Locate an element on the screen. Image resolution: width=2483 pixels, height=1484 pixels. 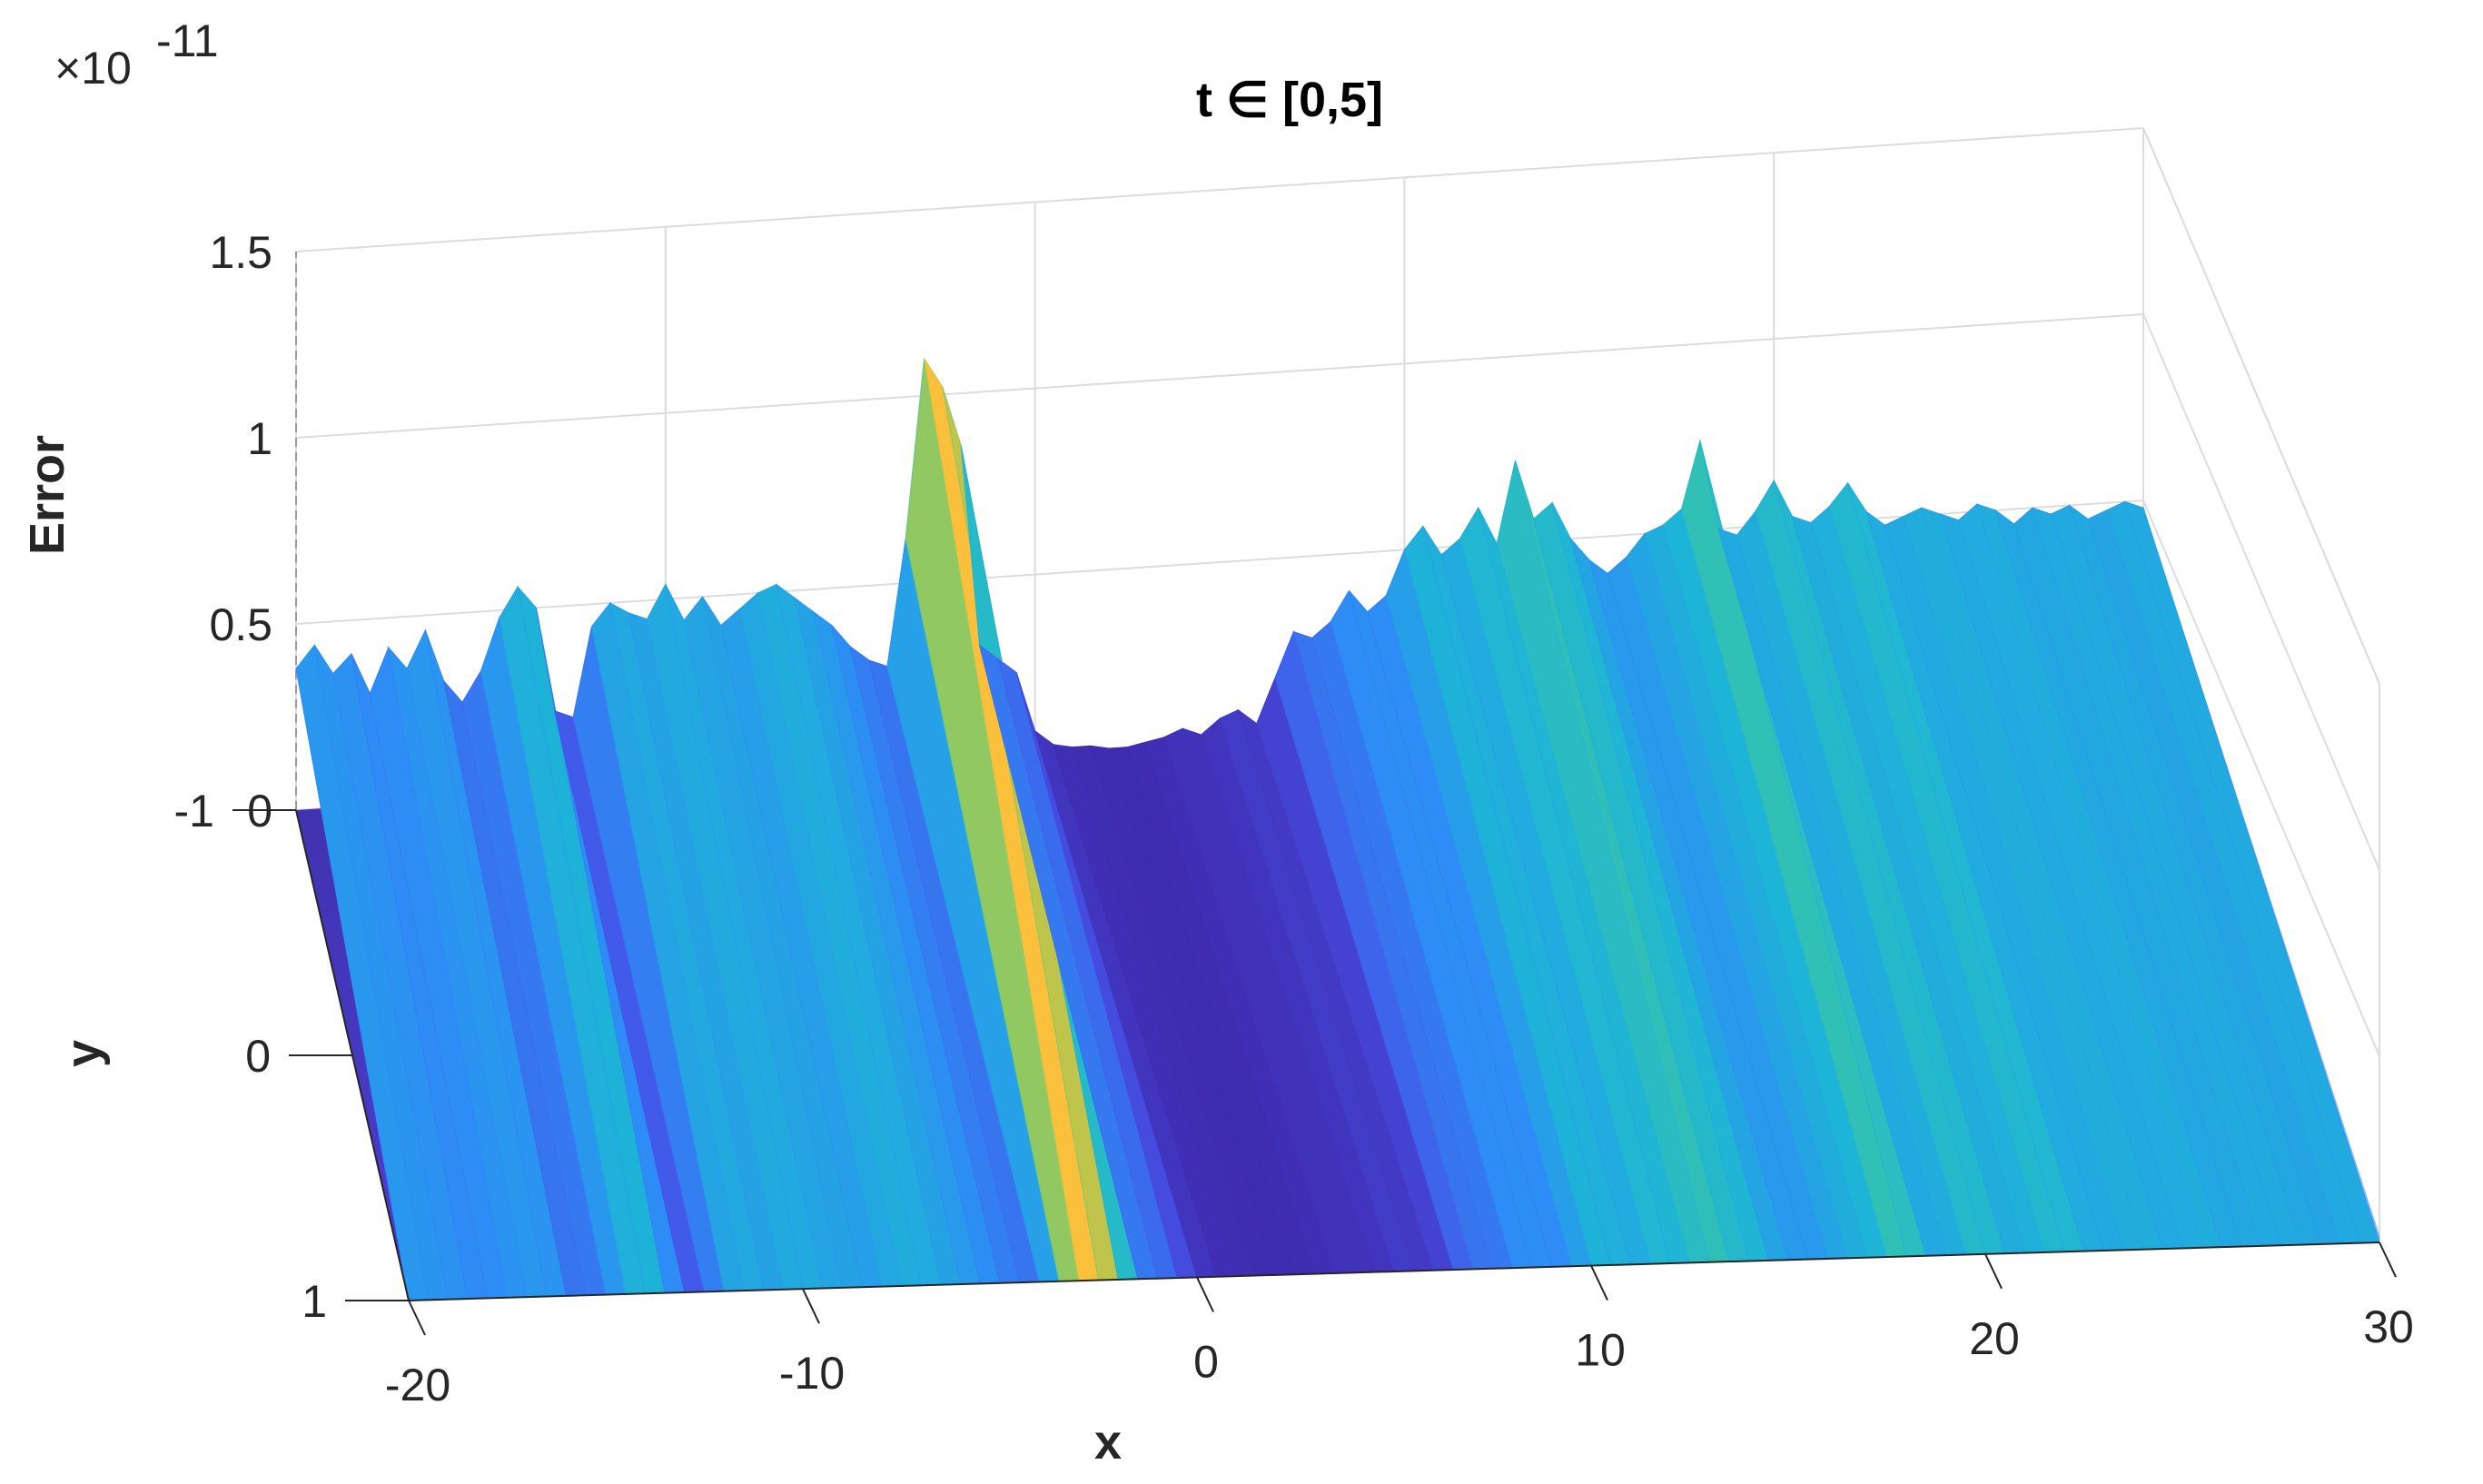
x-tick-label: 0 is located at coordinates (1206, 1361).